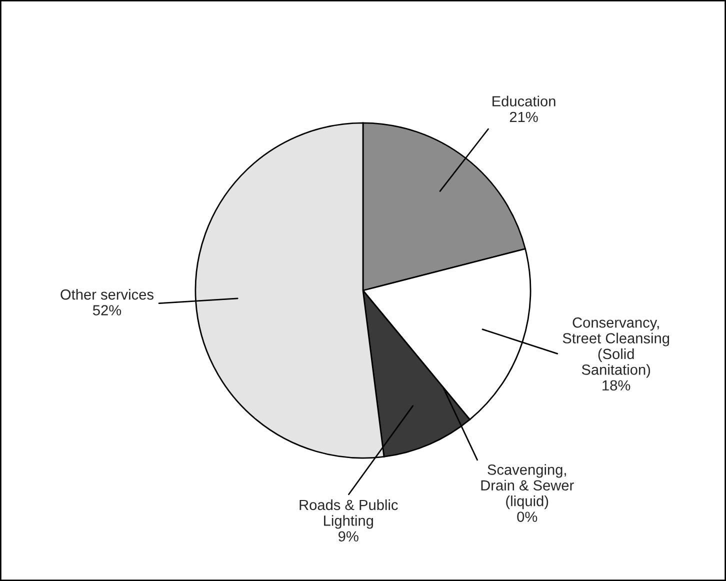 The width and height of the screenshot is (726, 581). What do you see at coordinates (616, 347) in the screenshot?
I see `slice-label: Conservancy, Street Cleansing (Solid Sanitation)` at bounding box center [616, 347].